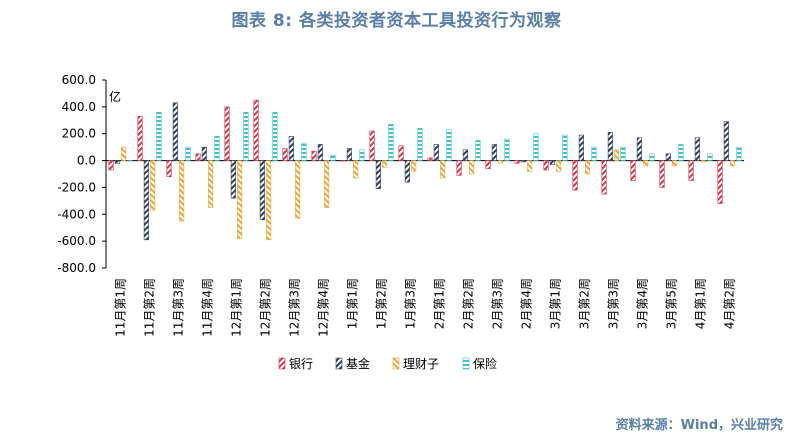 This screenshot has width=793, height=441. I want to click on bar-基金-16, so click(581, 147).